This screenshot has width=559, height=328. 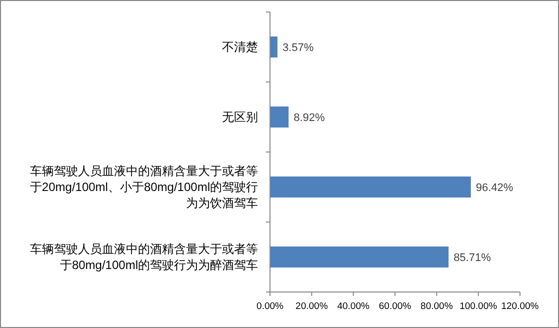 I want to click on x-tick-label: 20.00%, so click(x=312, y=306).